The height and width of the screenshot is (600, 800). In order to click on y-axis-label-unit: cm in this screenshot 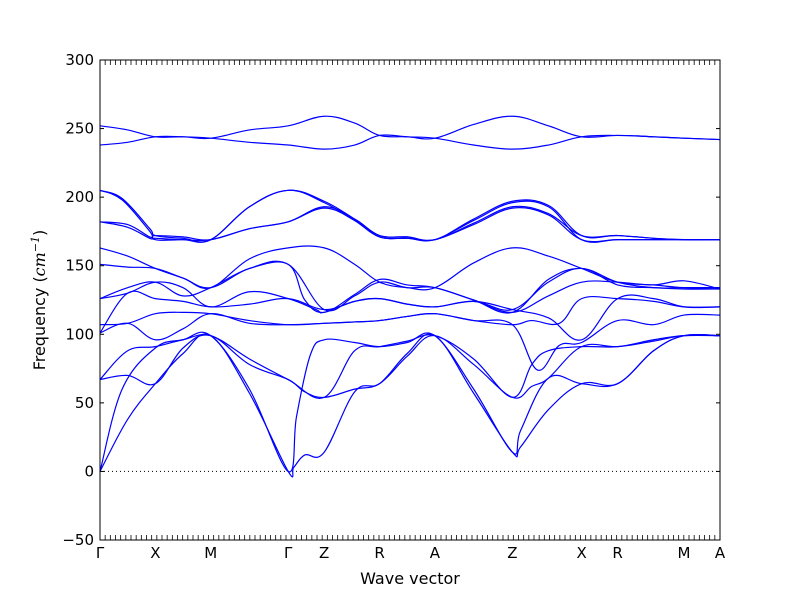, I will do `click(39, 264)`.